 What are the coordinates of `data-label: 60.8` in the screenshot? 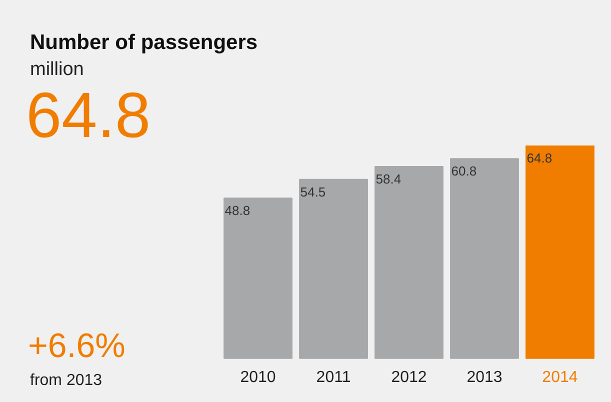 It's located at (464, 171).